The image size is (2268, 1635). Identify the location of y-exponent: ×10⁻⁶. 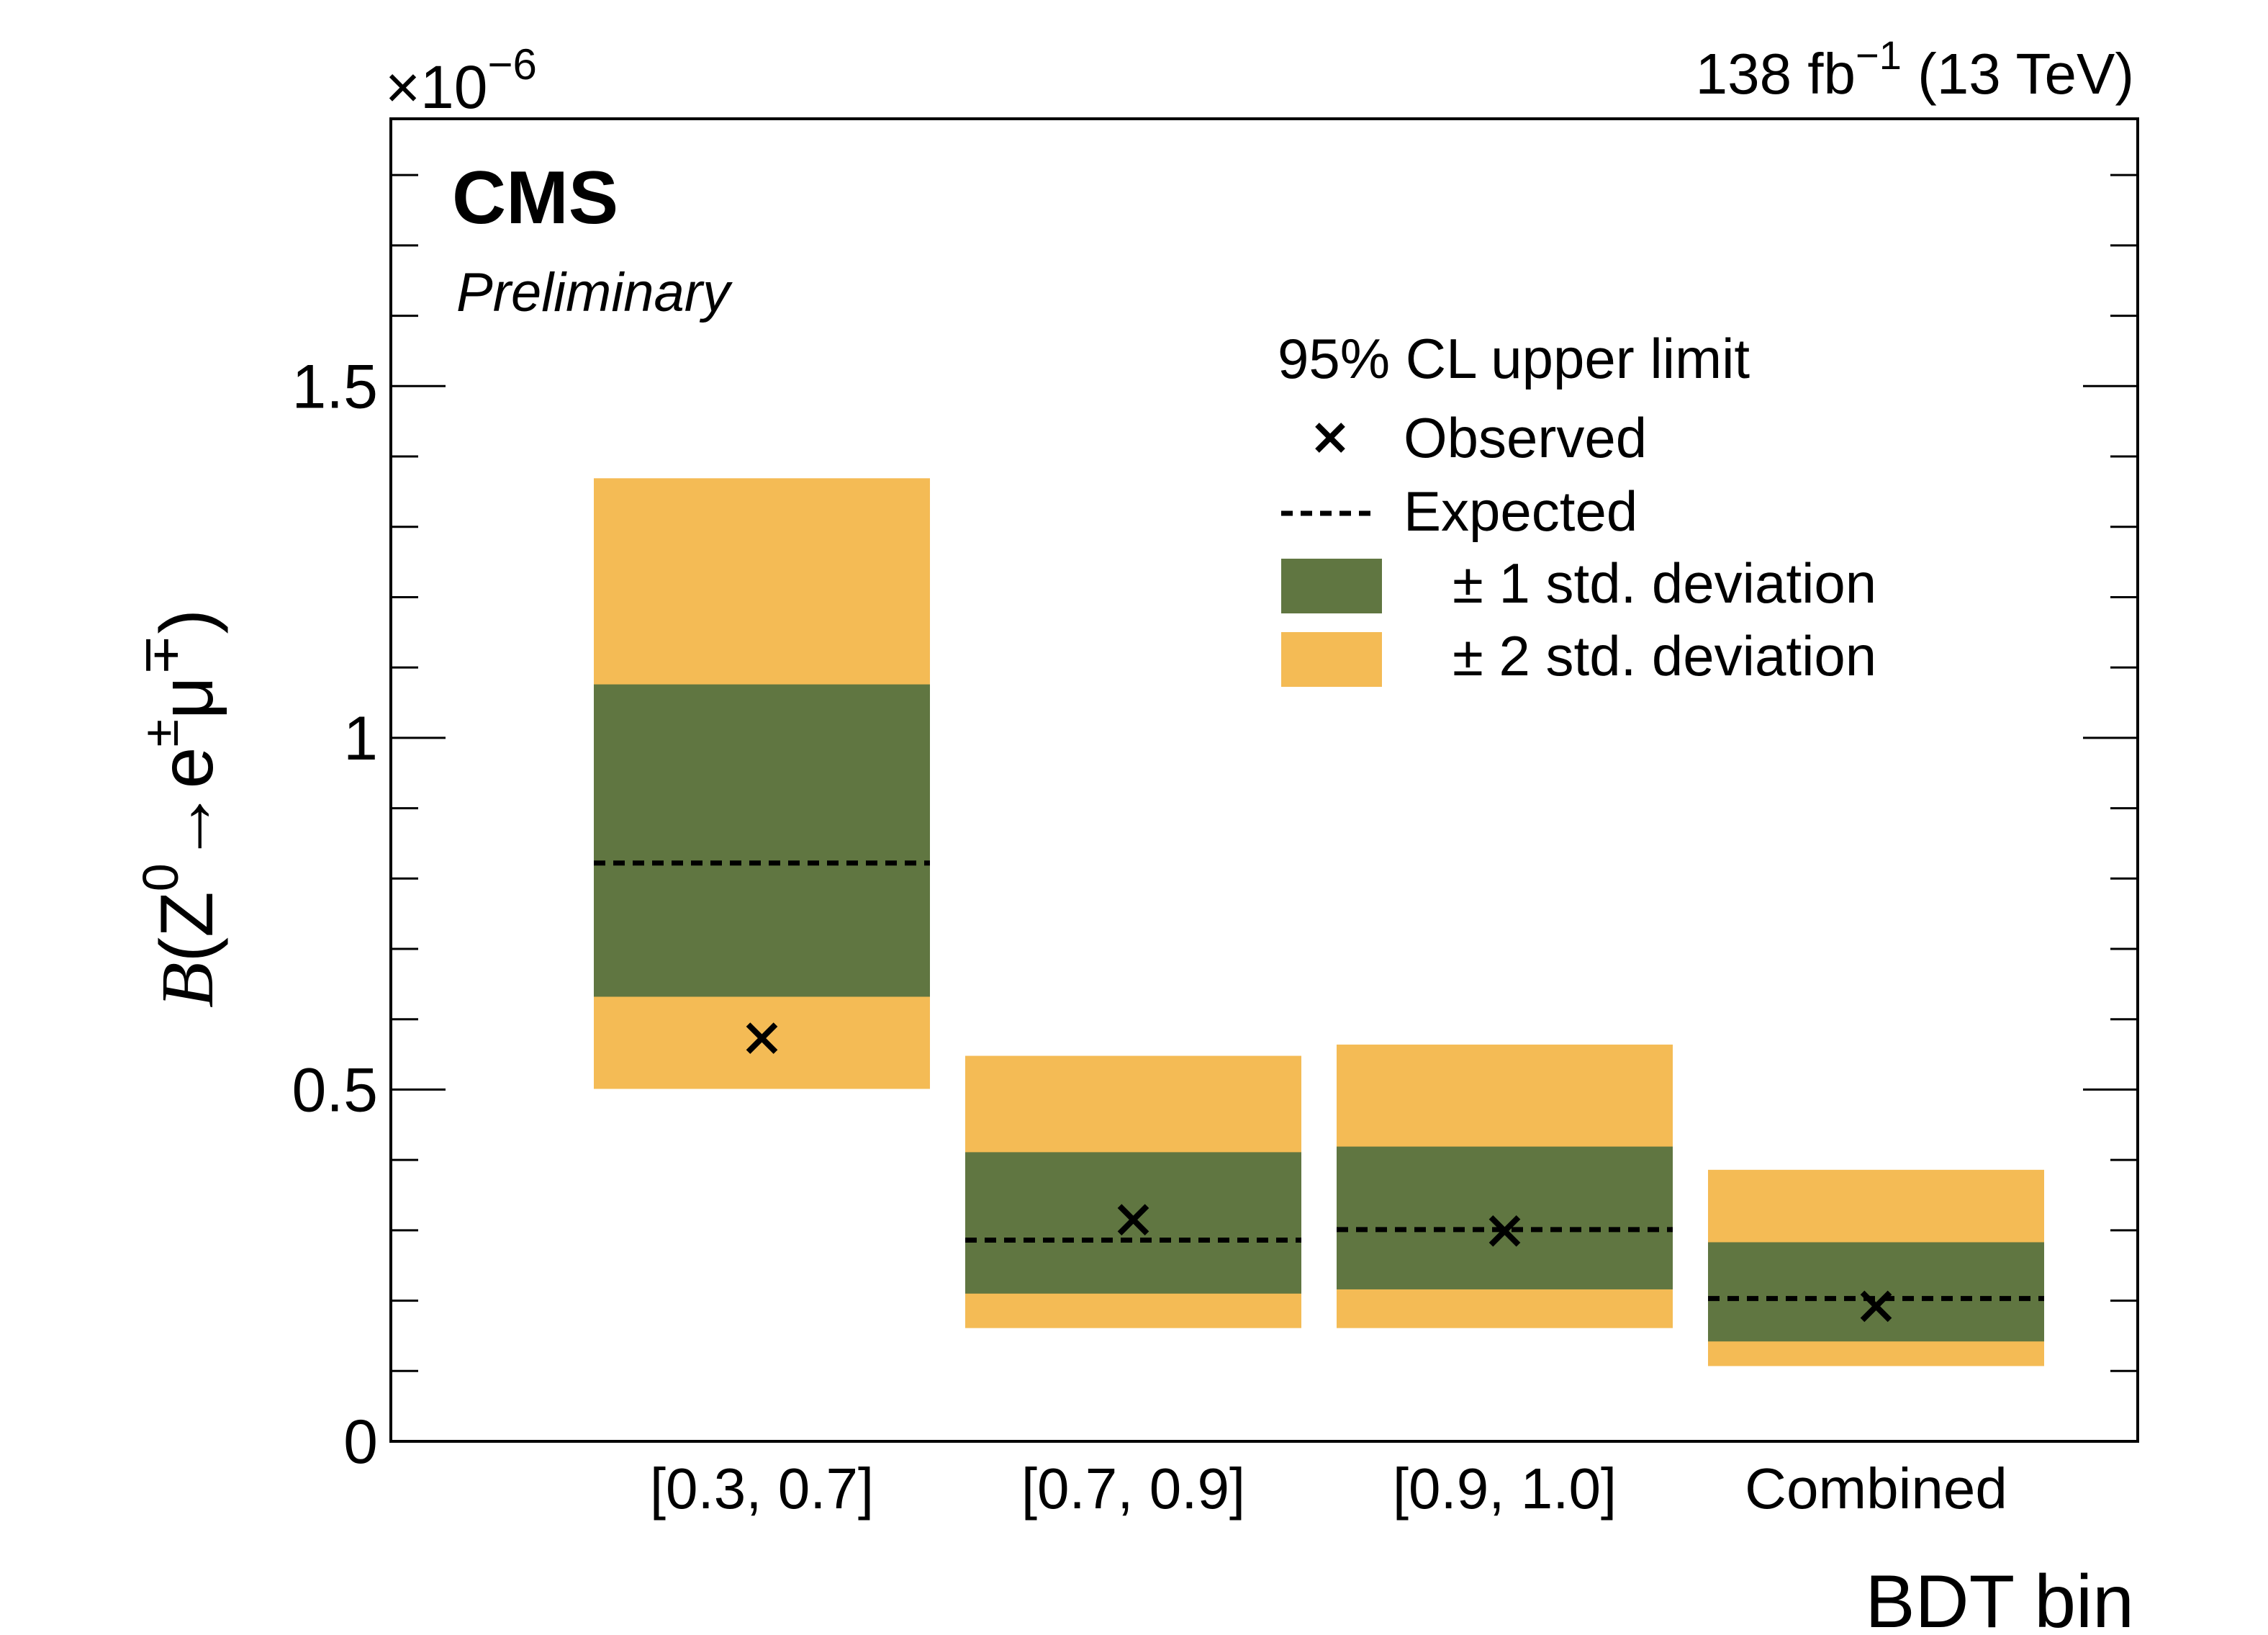
(461, 80).